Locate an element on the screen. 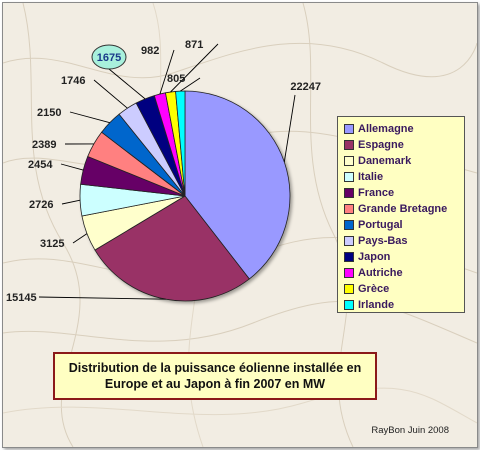  leader-line-espagne is located at coordinates (102, 298).